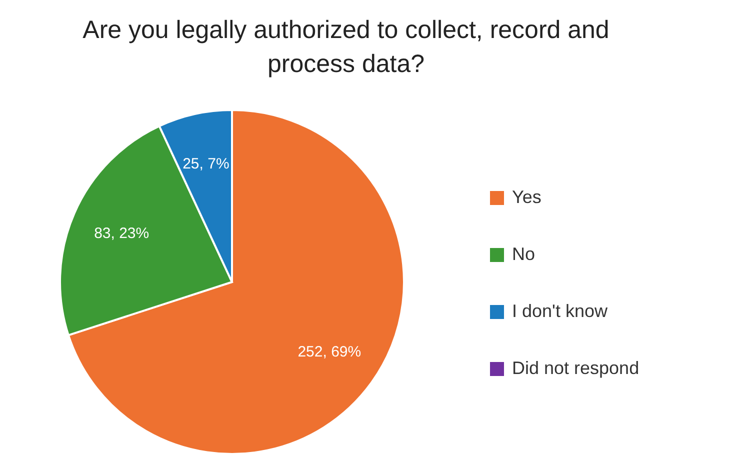  Describe the element at coordinates (560, 310) in the screenshot. I see `legend-label: I don't know` at that location.